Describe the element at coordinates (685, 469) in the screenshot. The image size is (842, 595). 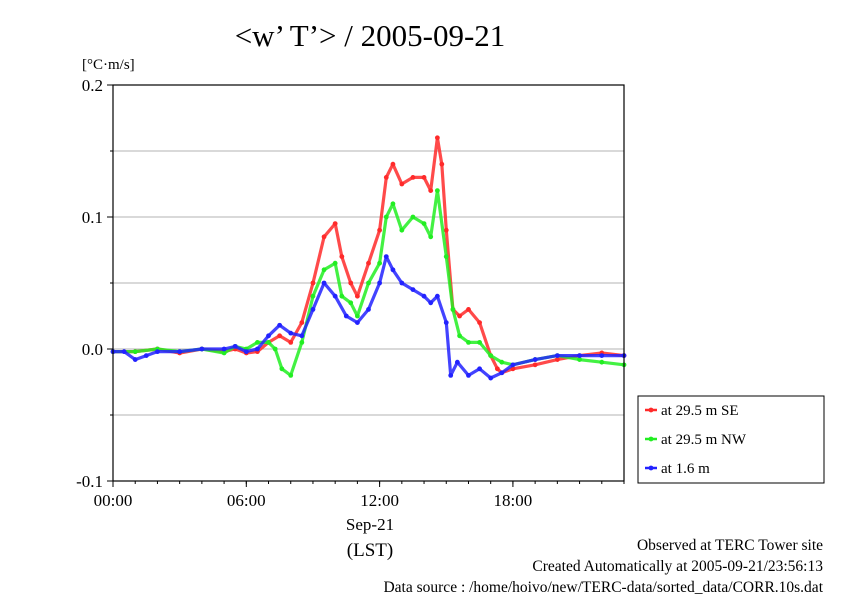
I see `legend-label: at 1.6 m` at that location.